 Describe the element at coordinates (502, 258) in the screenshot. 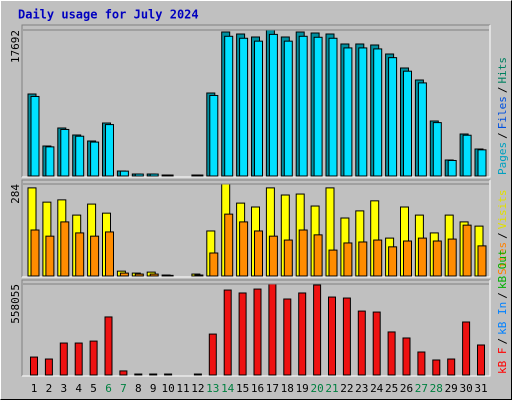

I see `legend-entry: Sites` at that location.